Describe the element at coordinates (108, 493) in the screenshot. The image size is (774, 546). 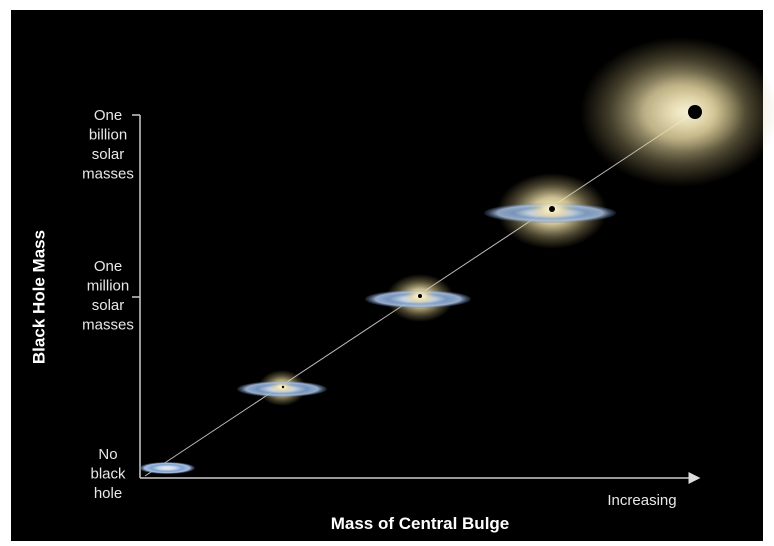
I see `y-tick-label: hole` at that location.